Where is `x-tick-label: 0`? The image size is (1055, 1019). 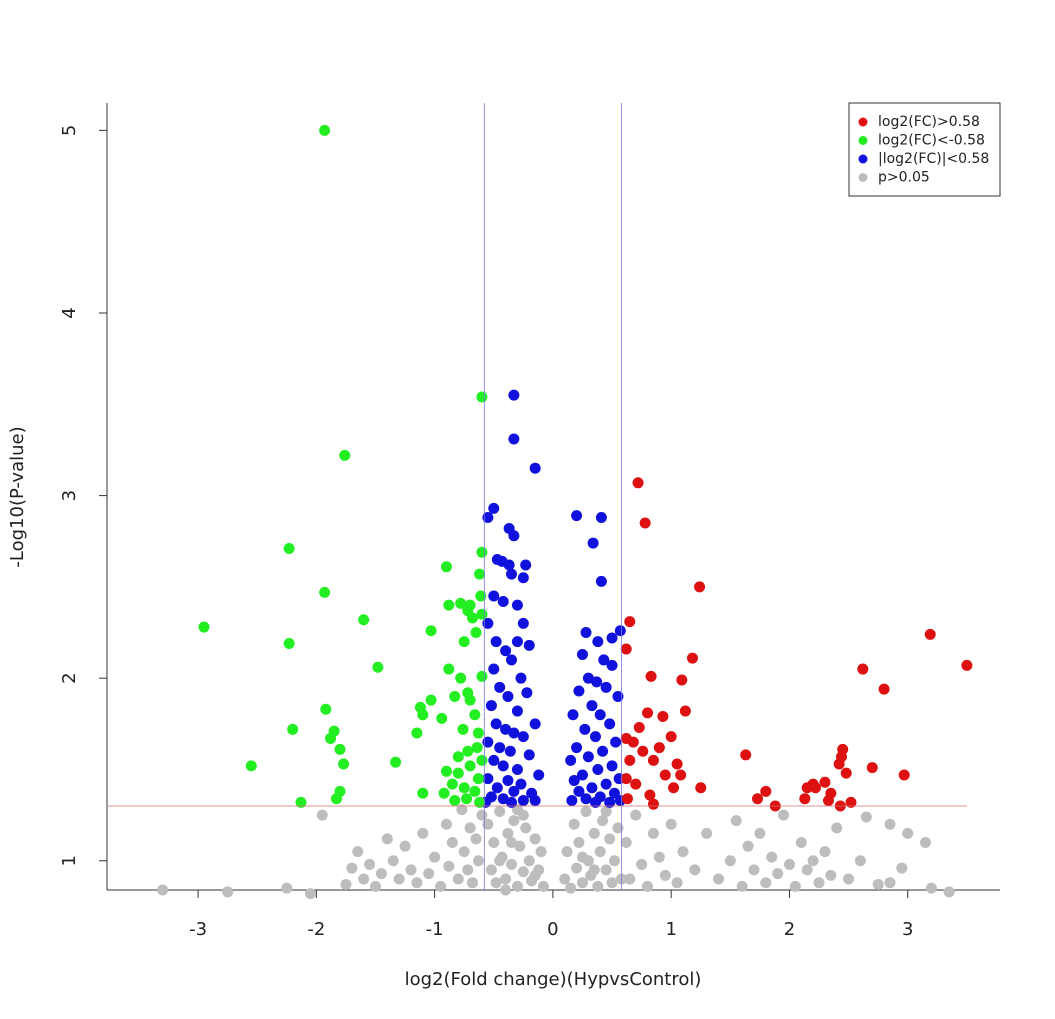 x-tick-label: 0 is located at coordinates (552, 929).